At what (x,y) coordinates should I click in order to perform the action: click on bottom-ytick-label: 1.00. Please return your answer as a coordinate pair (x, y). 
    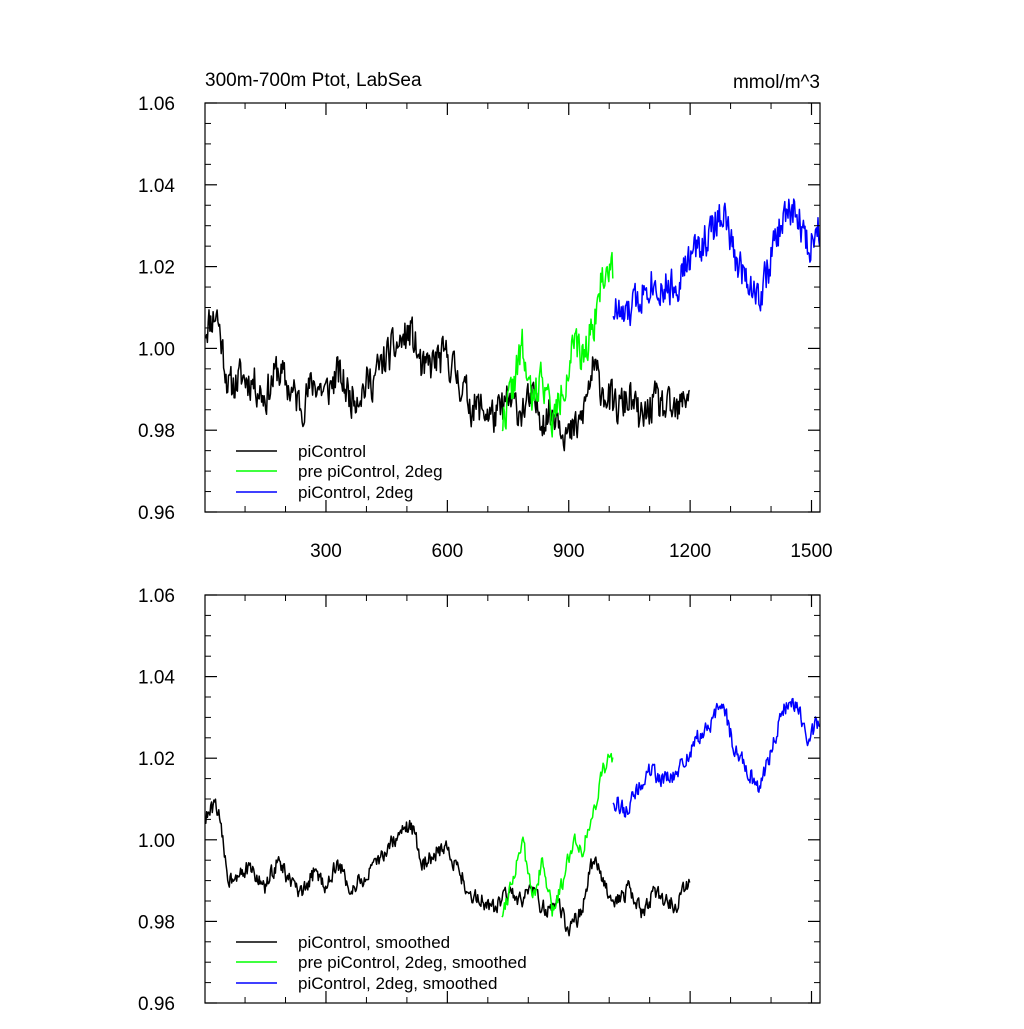
    Looking at the image, I should click on (156, 841).